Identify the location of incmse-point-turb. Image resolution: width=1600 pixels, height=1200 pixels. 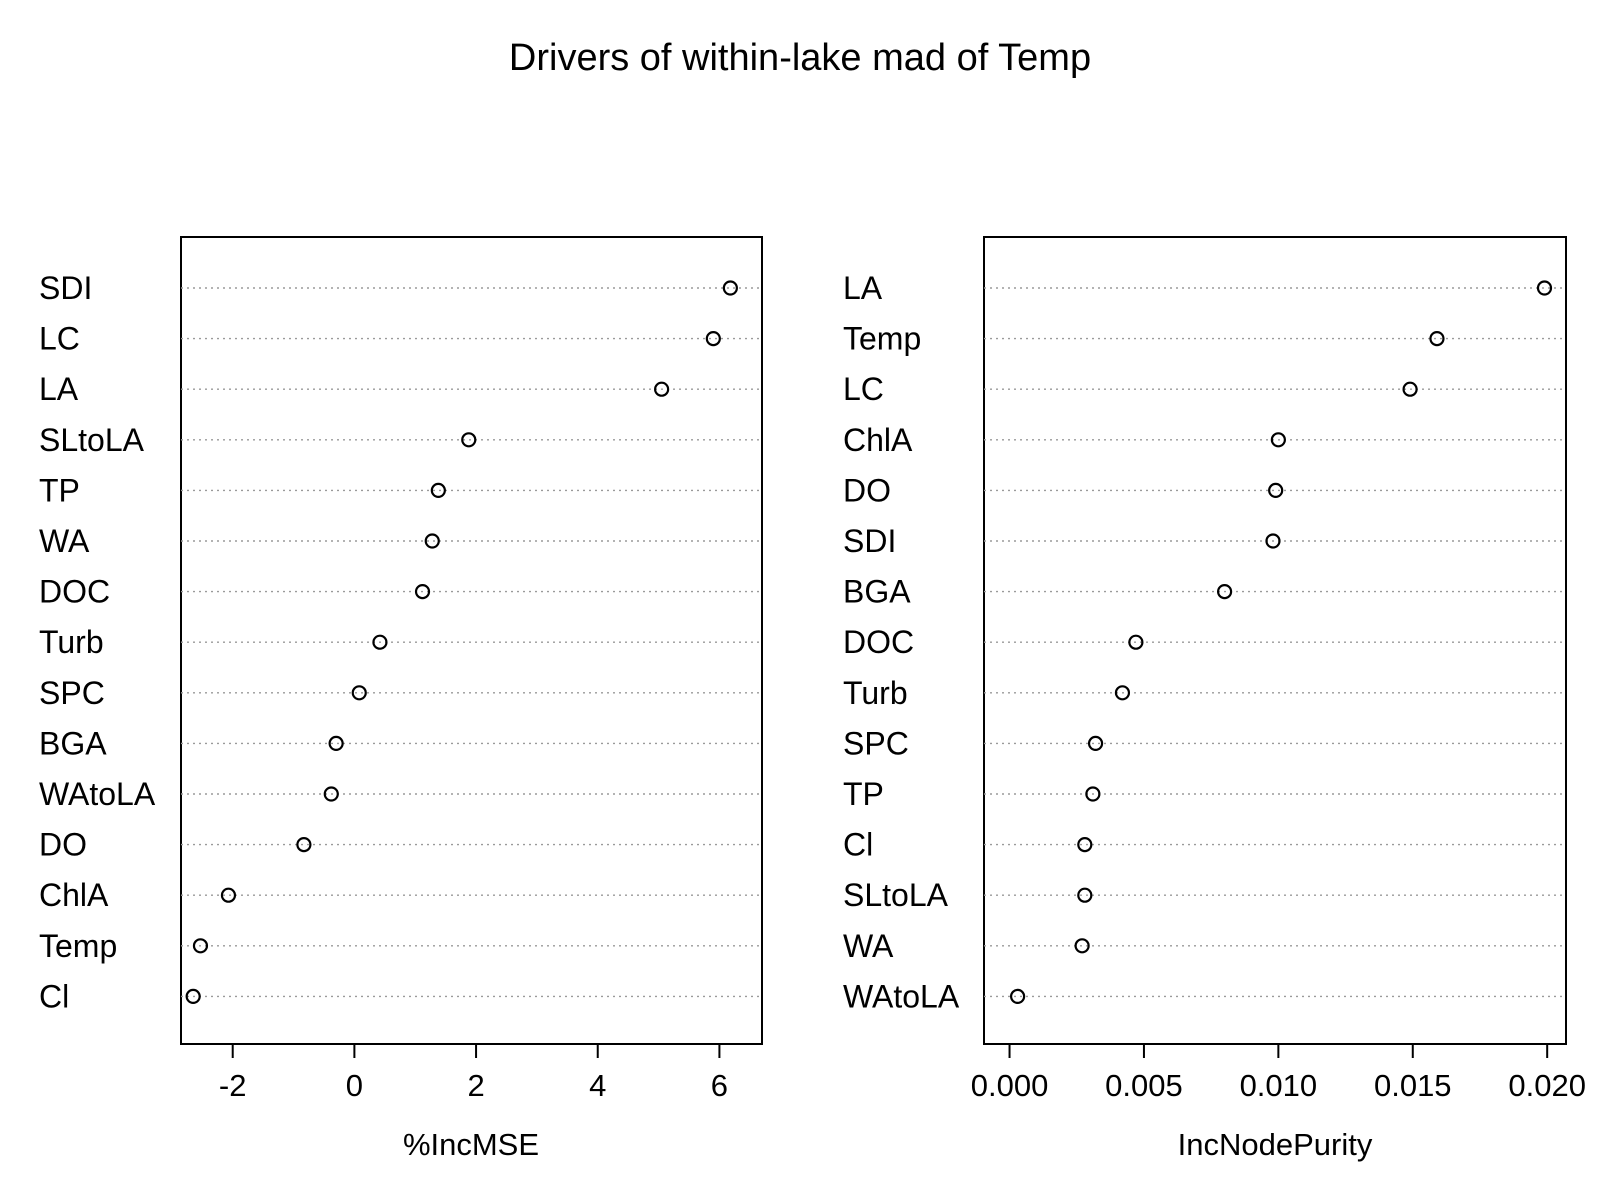
(380, 642).